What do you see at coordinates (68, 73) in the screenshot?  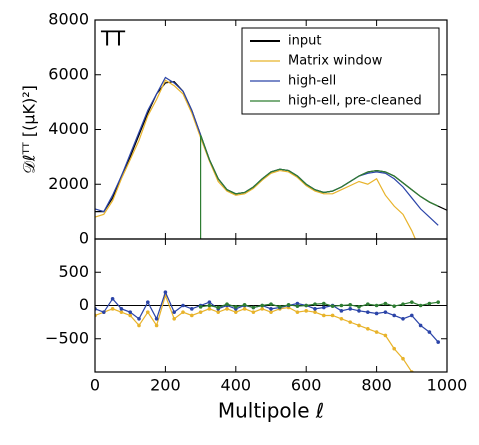 I see `y-tick-label: 6000` at bounding box center [68, 73].